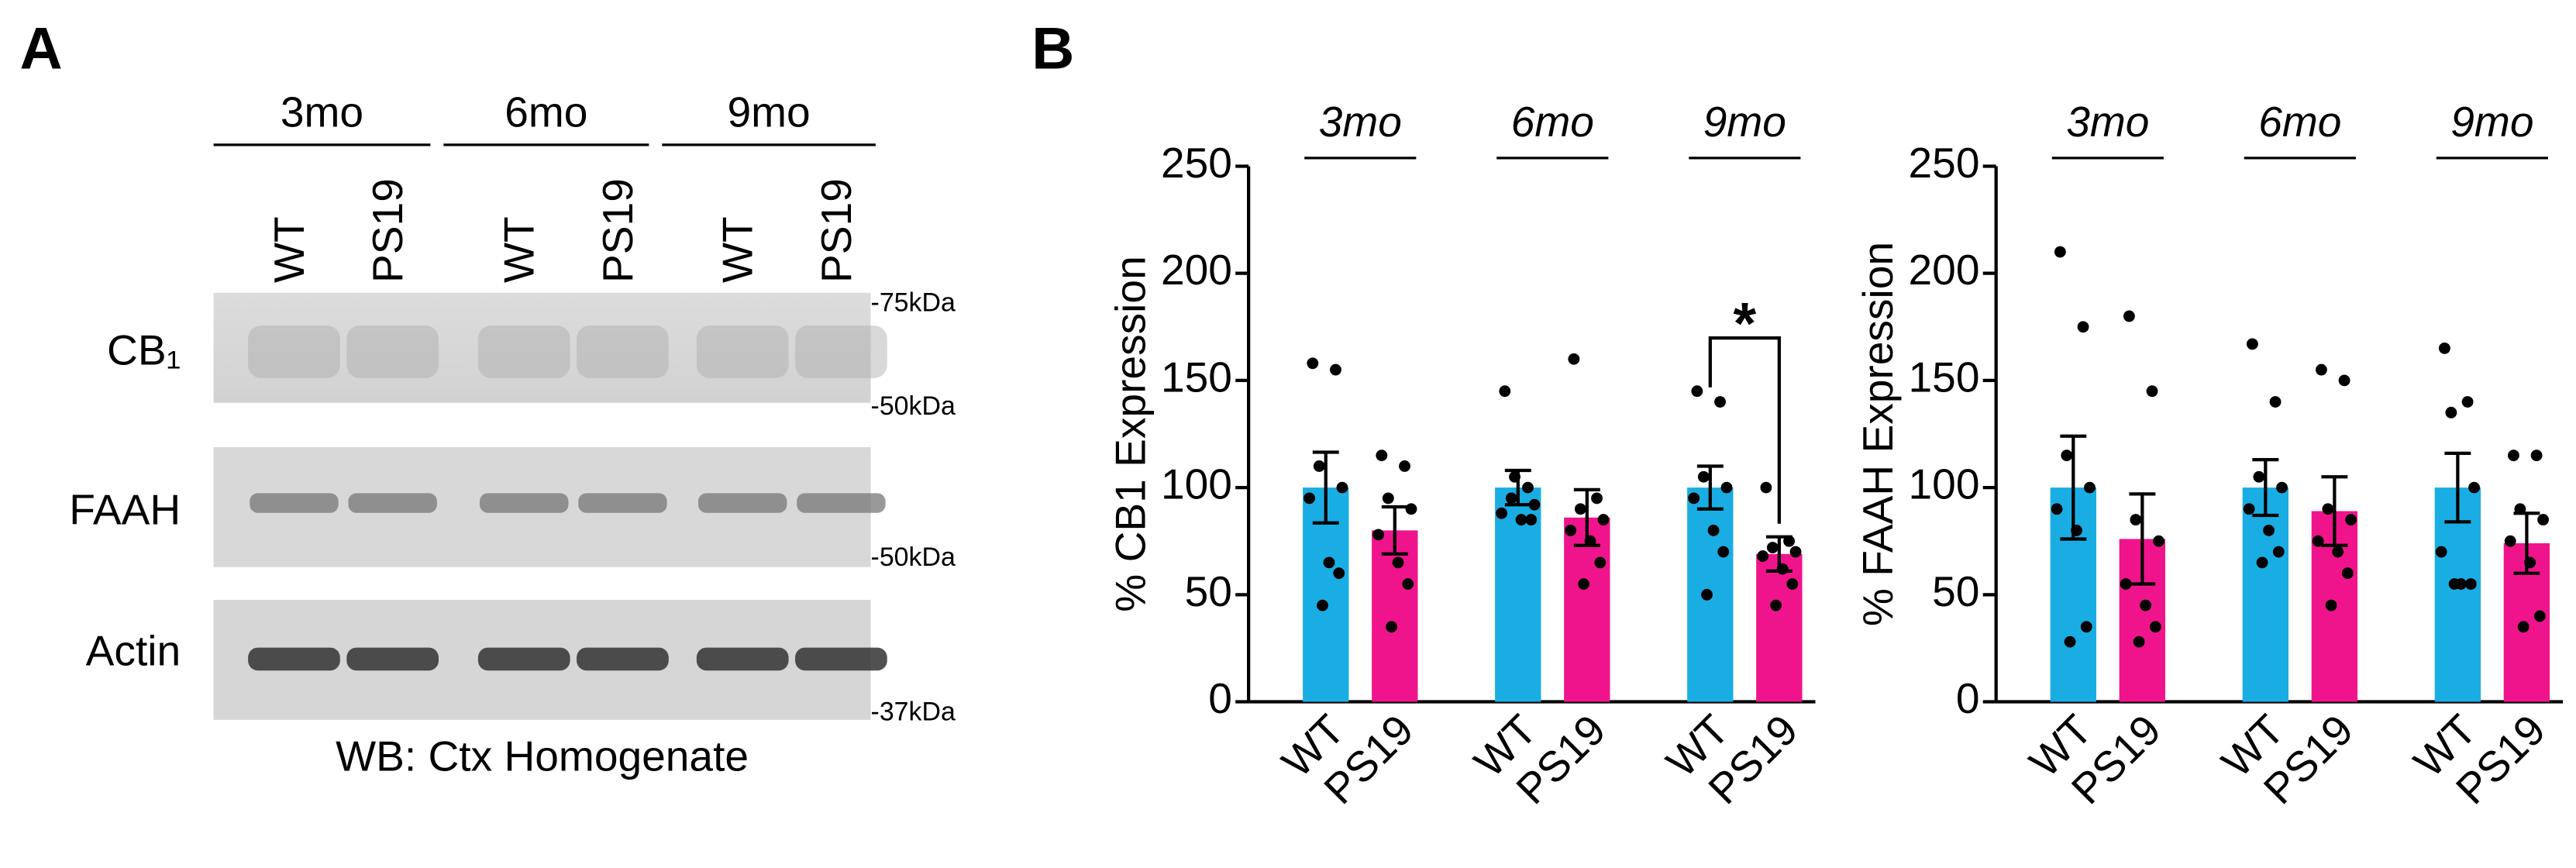 The width and height of the screenshot is (2576, 868). Describe the element at coordinates (1878, 434) in the screenshot. I see `y-axis-label: % FAAH Expression` at that location.